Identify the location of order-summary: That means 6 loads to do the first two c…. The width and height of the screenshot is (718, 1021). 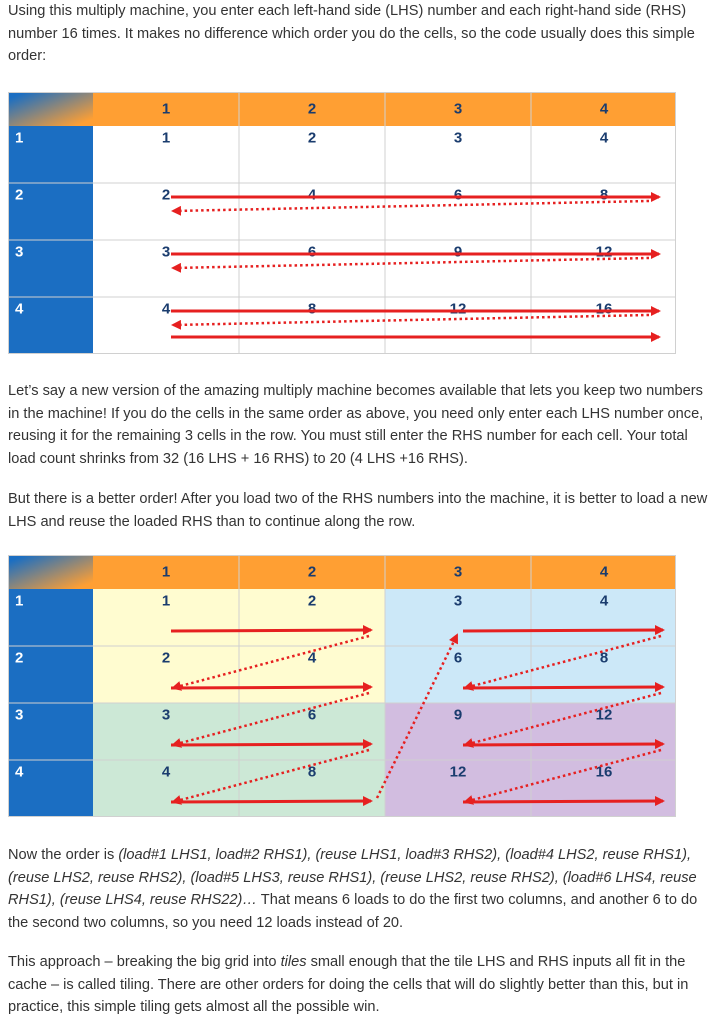
(353, 911).